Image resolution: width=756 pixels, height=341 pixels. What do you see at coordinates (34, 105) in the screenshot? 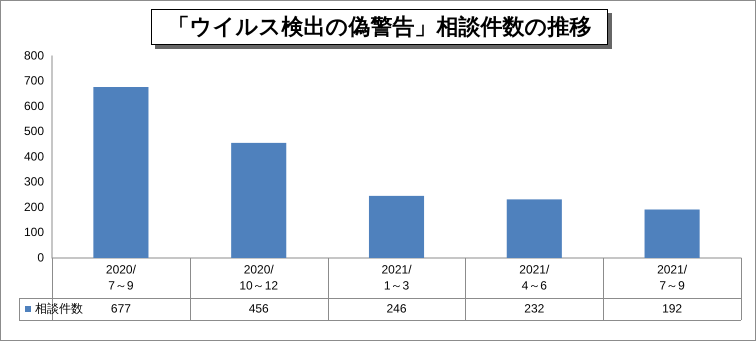
I see `y-tick-label: 600` at bounding box center [34, 105].